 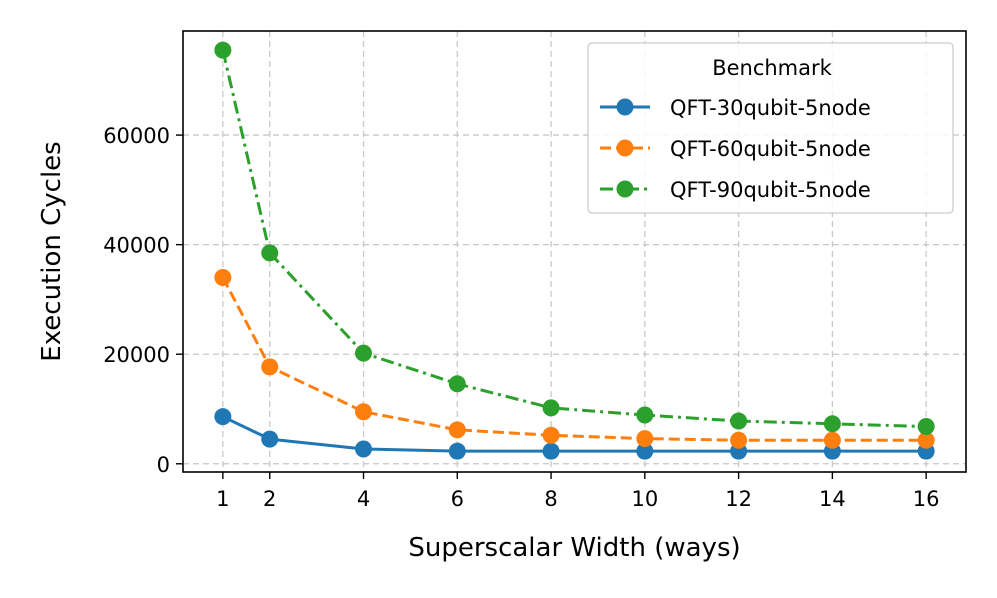 What do you see at coordinates (136, 136) in the screenshot?
I see `y-tick-label: 60000` at bounding box center [136, 136].